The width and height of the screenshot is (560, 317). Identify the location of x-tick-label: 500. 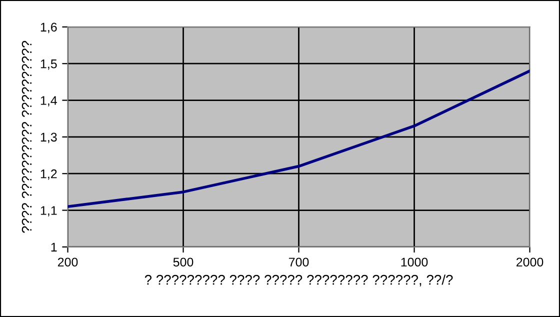
(183, 262).